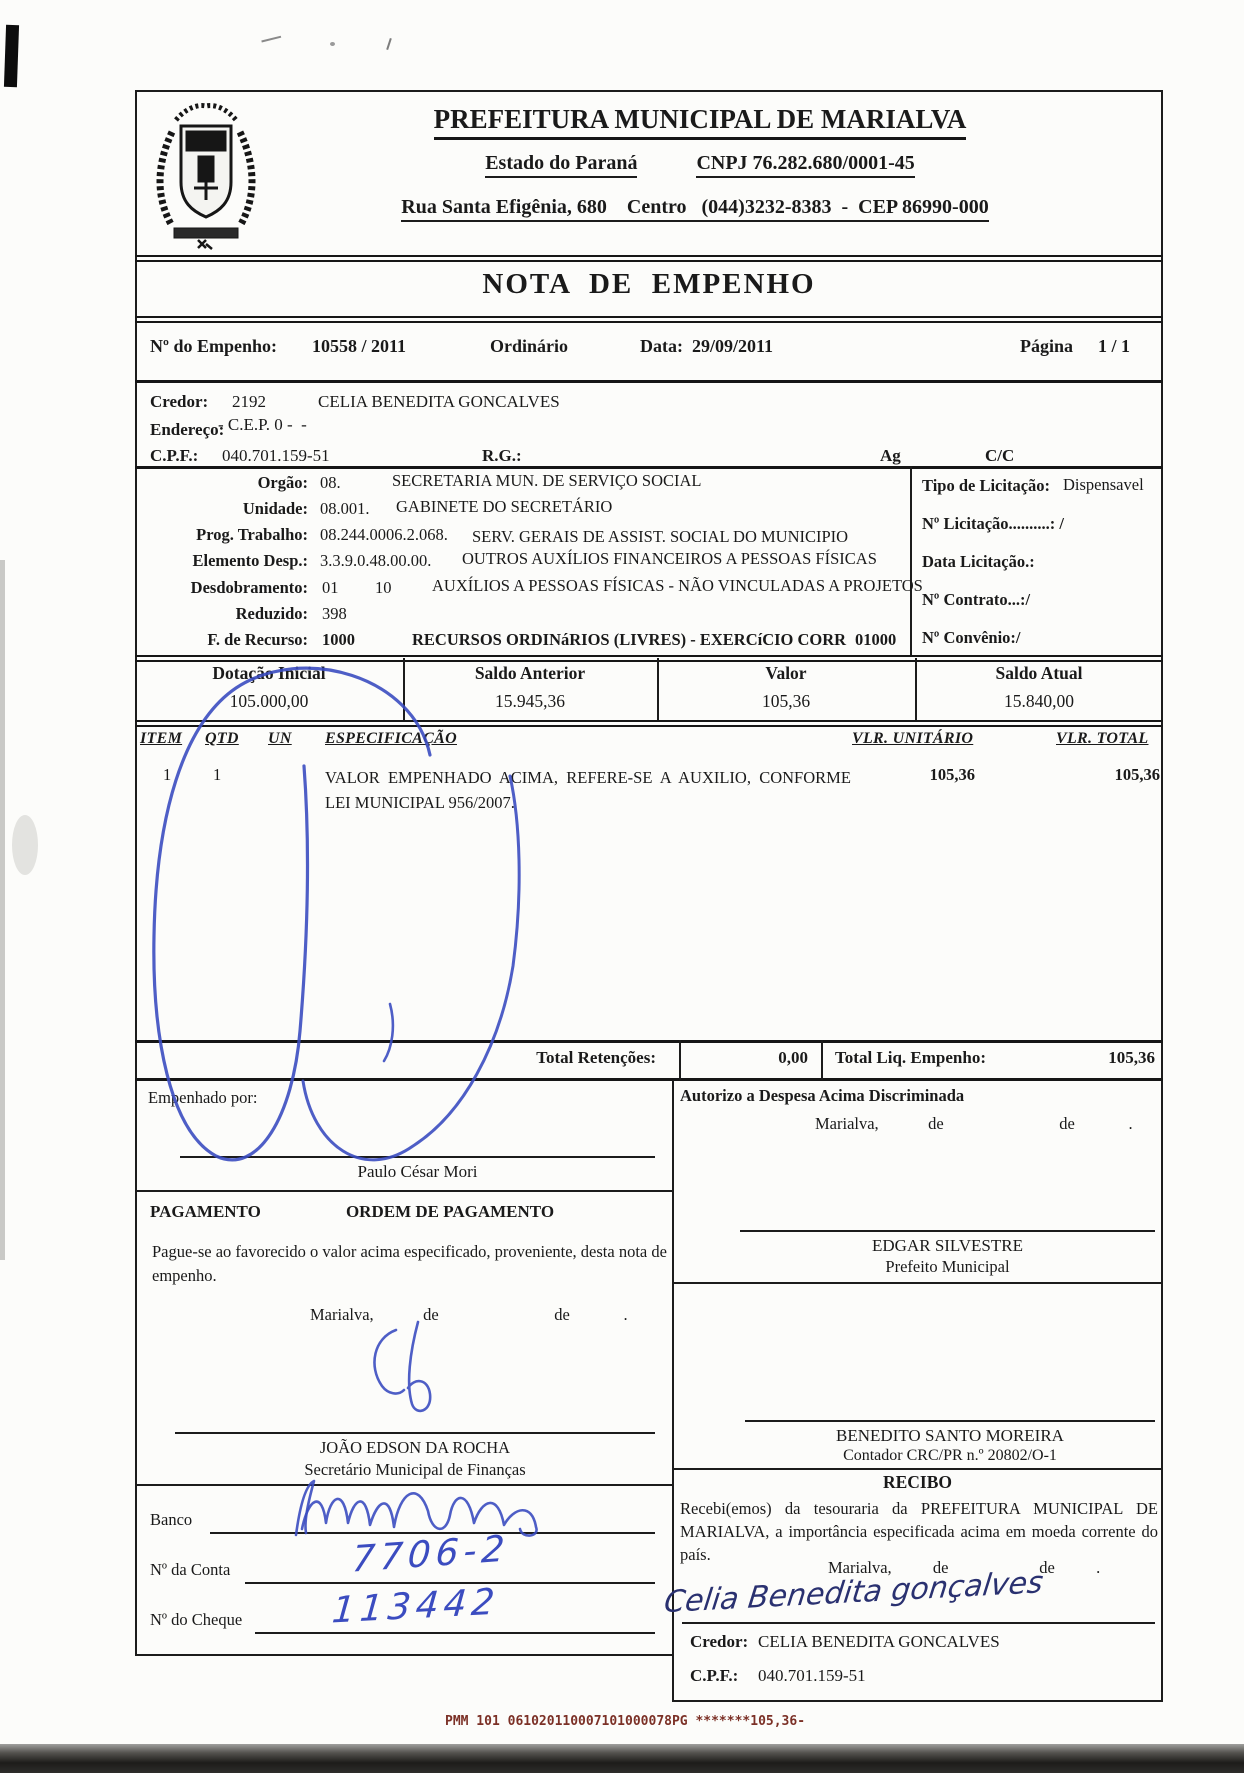 This screenshot has height=1773, width=1244. Describe the element at coordinates (971, 637) in the screenshot. I see `num-convenio: Nº Convênio:/` at that location.